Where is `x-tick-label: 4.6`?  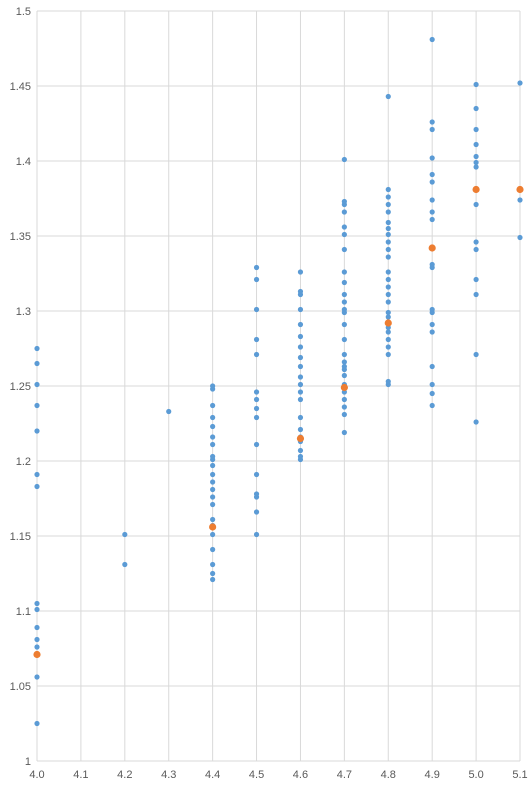 x-tick-label: 4.6 is located at coordinates (300, 775).